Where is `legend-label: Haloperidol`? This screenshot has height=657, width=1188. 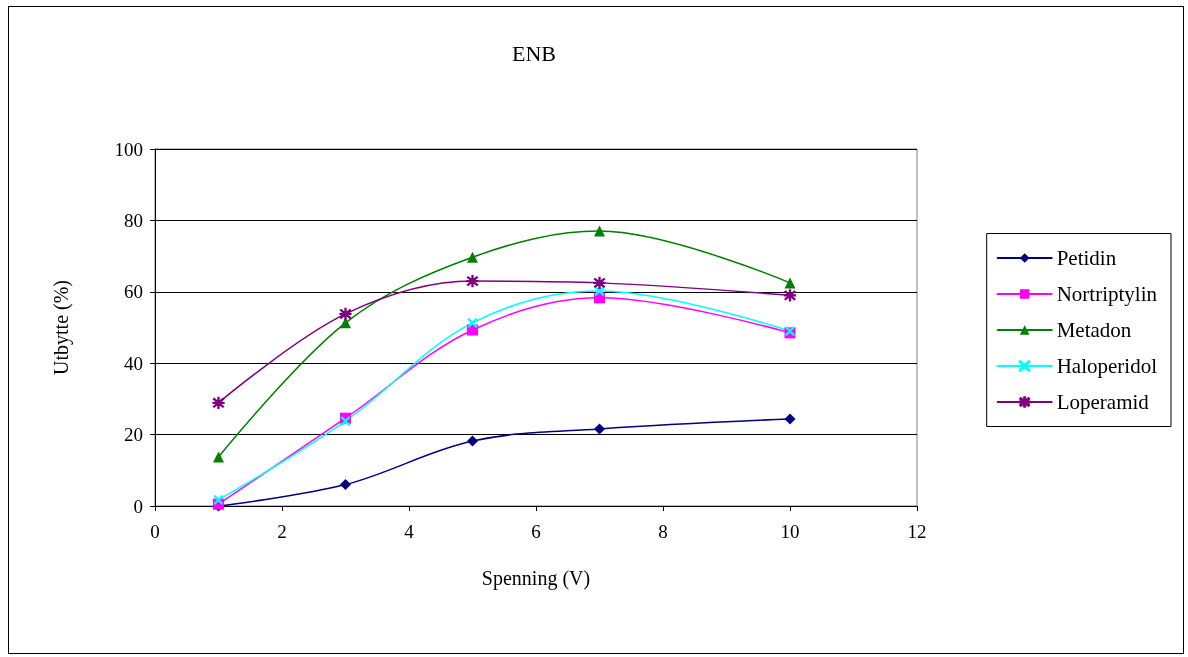
legend-label: Haloperidol is located at coordinates (1107, 366).